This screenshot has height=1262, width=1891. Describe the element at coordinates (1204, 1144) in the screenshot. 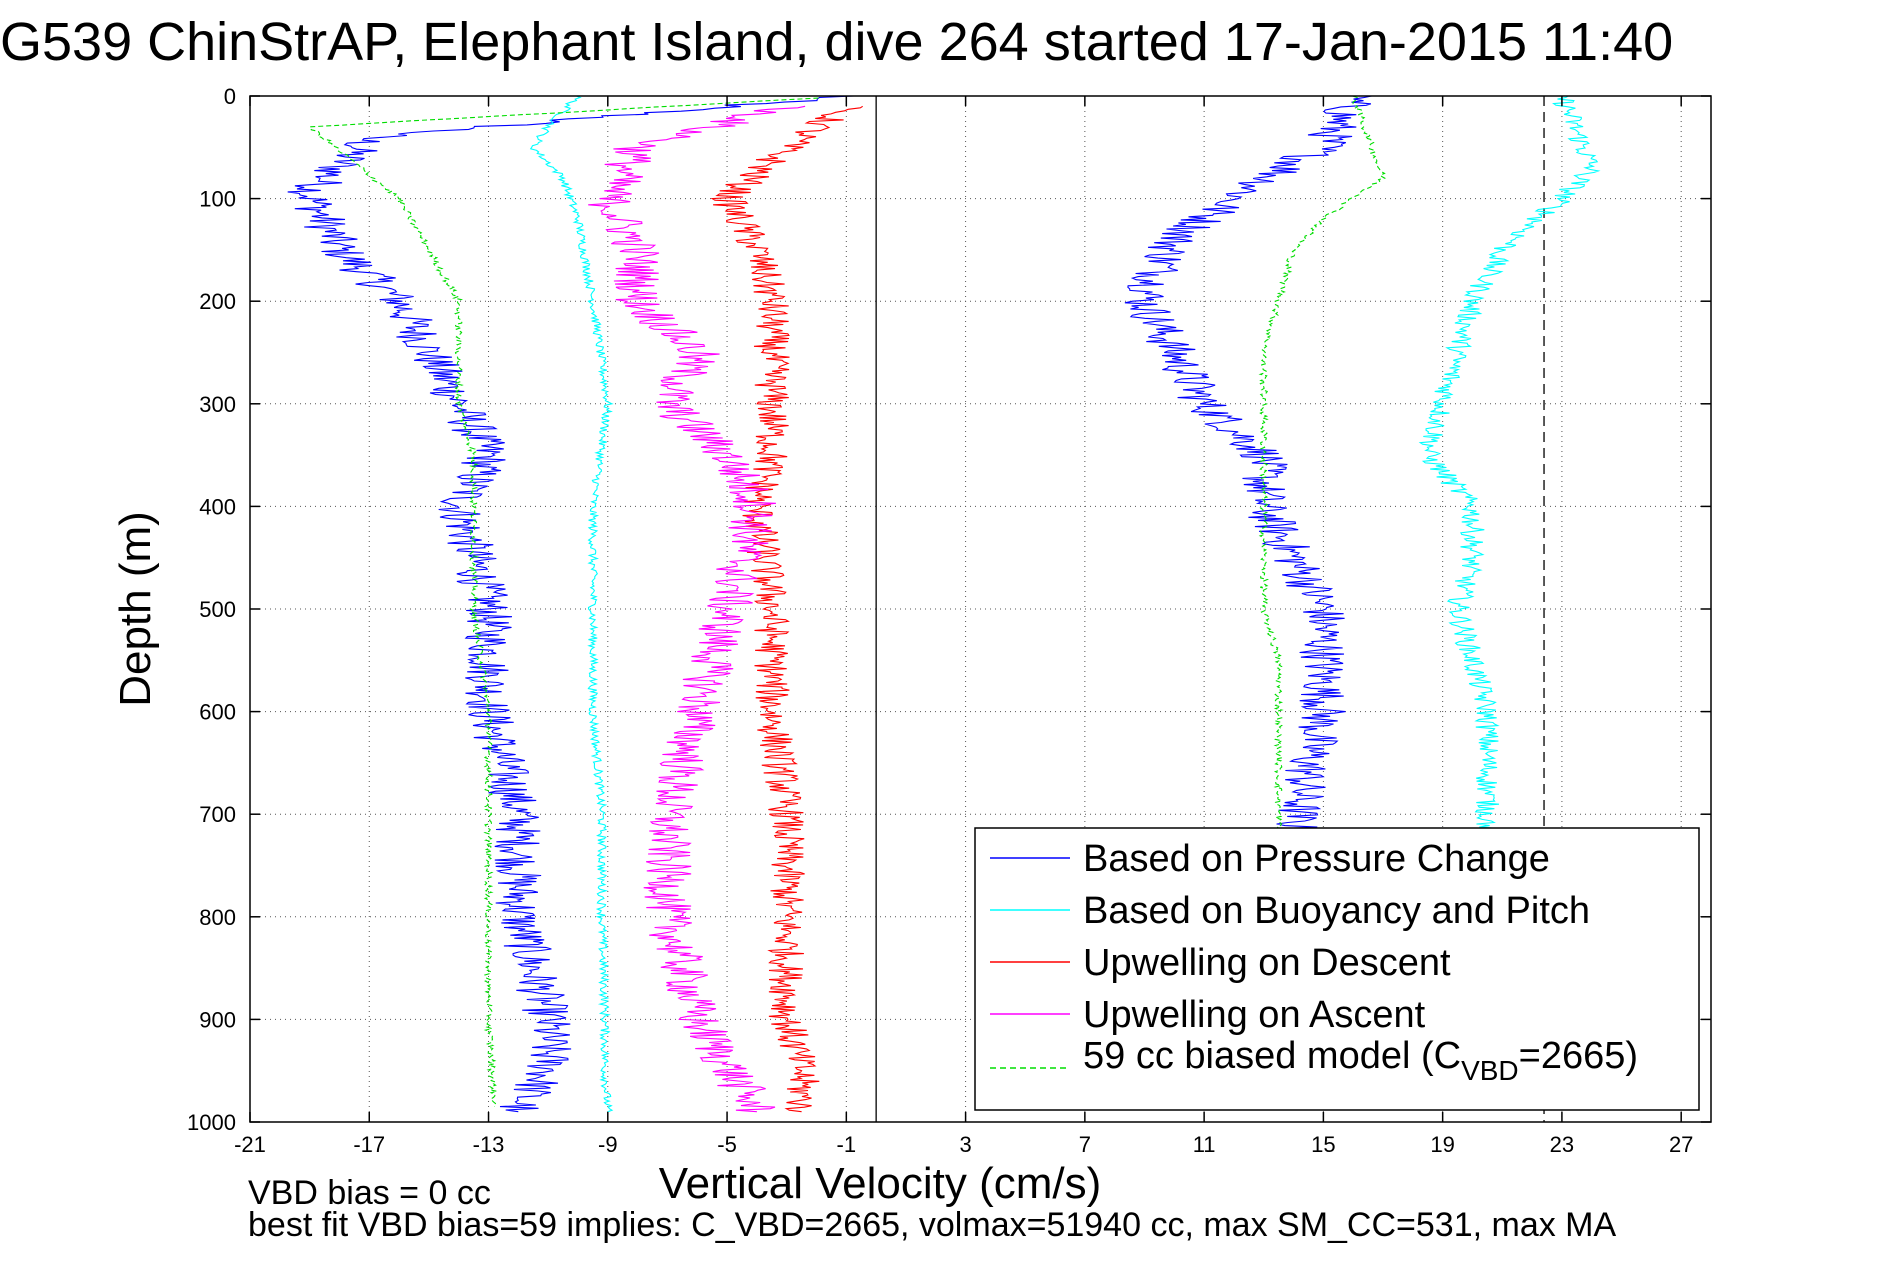

I see `x-tick-label: 11` at that location.